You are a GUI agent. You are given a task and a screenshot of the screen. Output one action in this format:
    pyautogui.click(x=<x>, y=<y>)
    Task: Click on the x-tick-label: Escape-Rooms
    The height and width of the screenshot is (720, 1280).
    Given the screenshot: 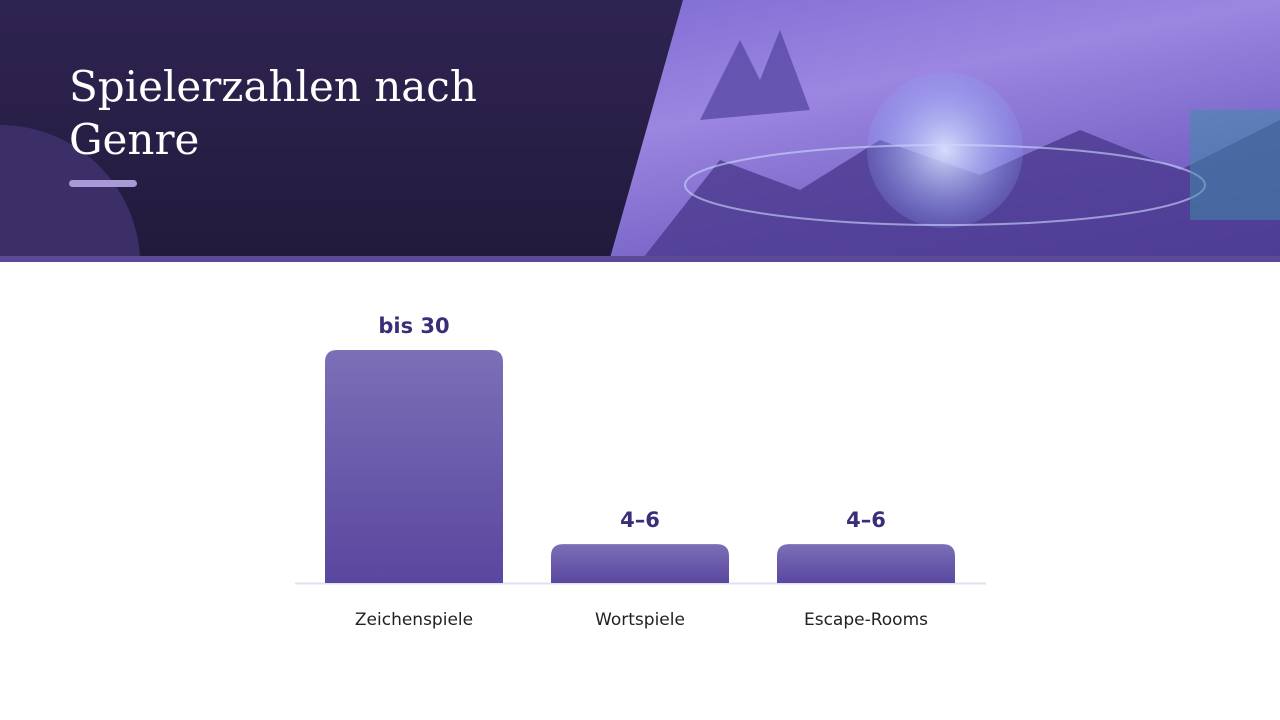 What is the action you would take?
    pyautogui.click(x=866, y=620)
    